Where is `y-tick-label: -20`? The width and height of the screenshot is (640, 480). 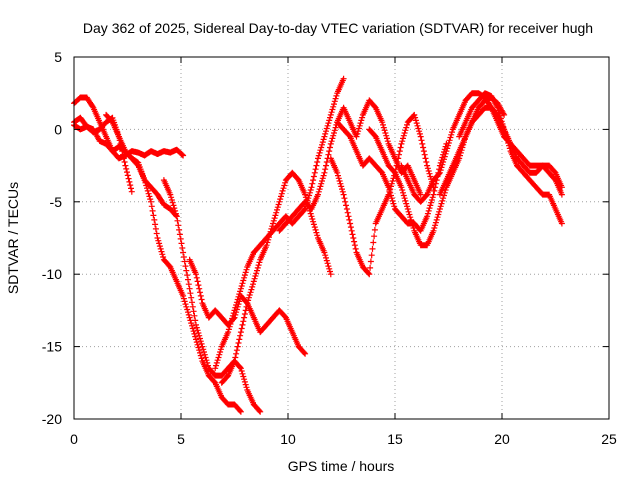
y-tick-label: -20 is located at coordinates (52, 419).